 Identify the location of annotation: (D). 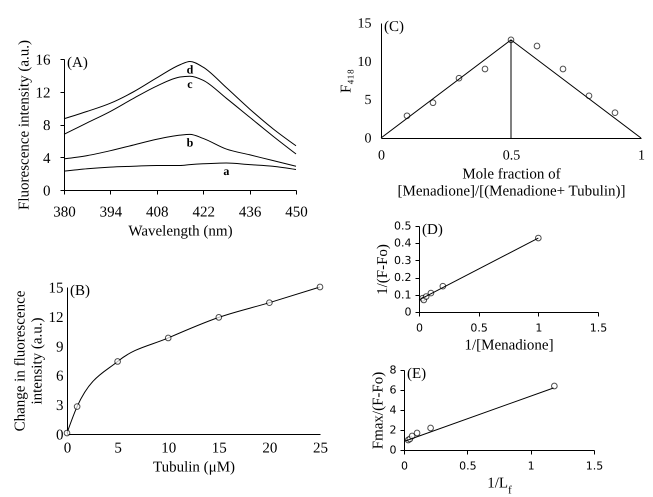
(432, 230).